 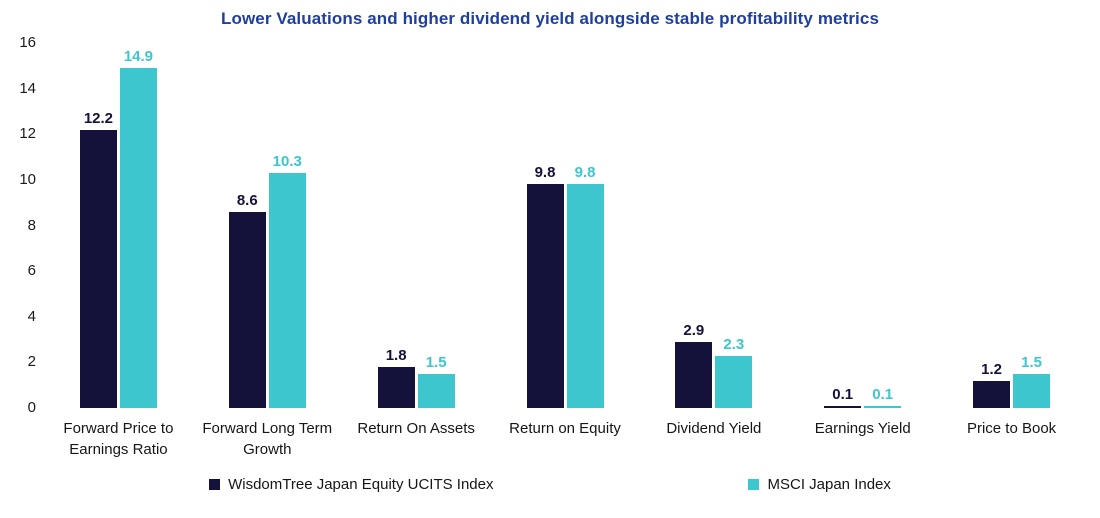 I want to click on bar-column: 2.9, so click(x=694, y=364).